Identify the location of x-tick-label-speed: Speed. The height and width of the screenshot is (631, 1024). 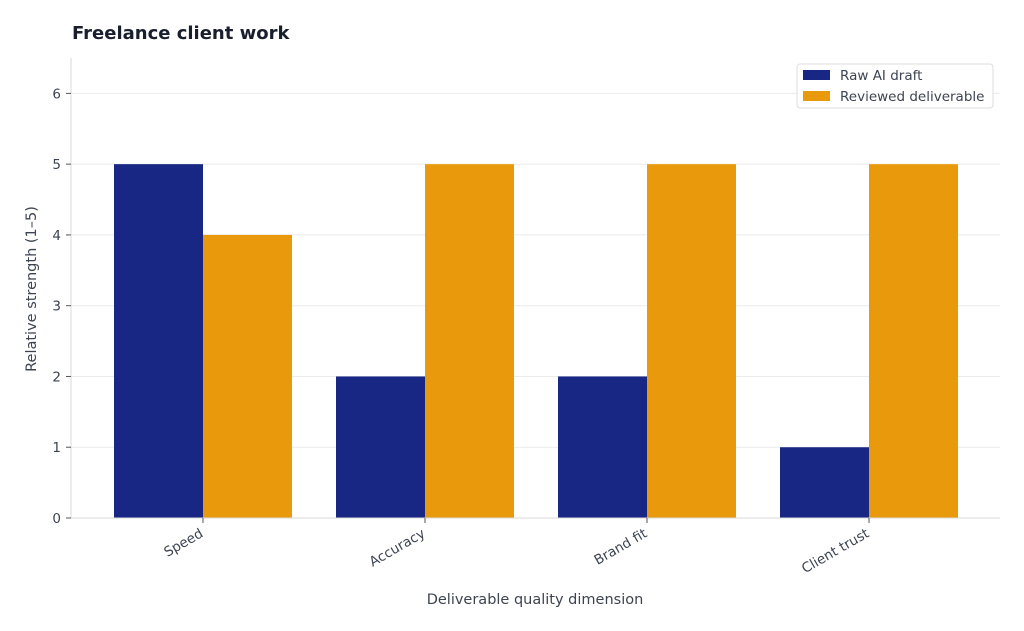
(183, 543).